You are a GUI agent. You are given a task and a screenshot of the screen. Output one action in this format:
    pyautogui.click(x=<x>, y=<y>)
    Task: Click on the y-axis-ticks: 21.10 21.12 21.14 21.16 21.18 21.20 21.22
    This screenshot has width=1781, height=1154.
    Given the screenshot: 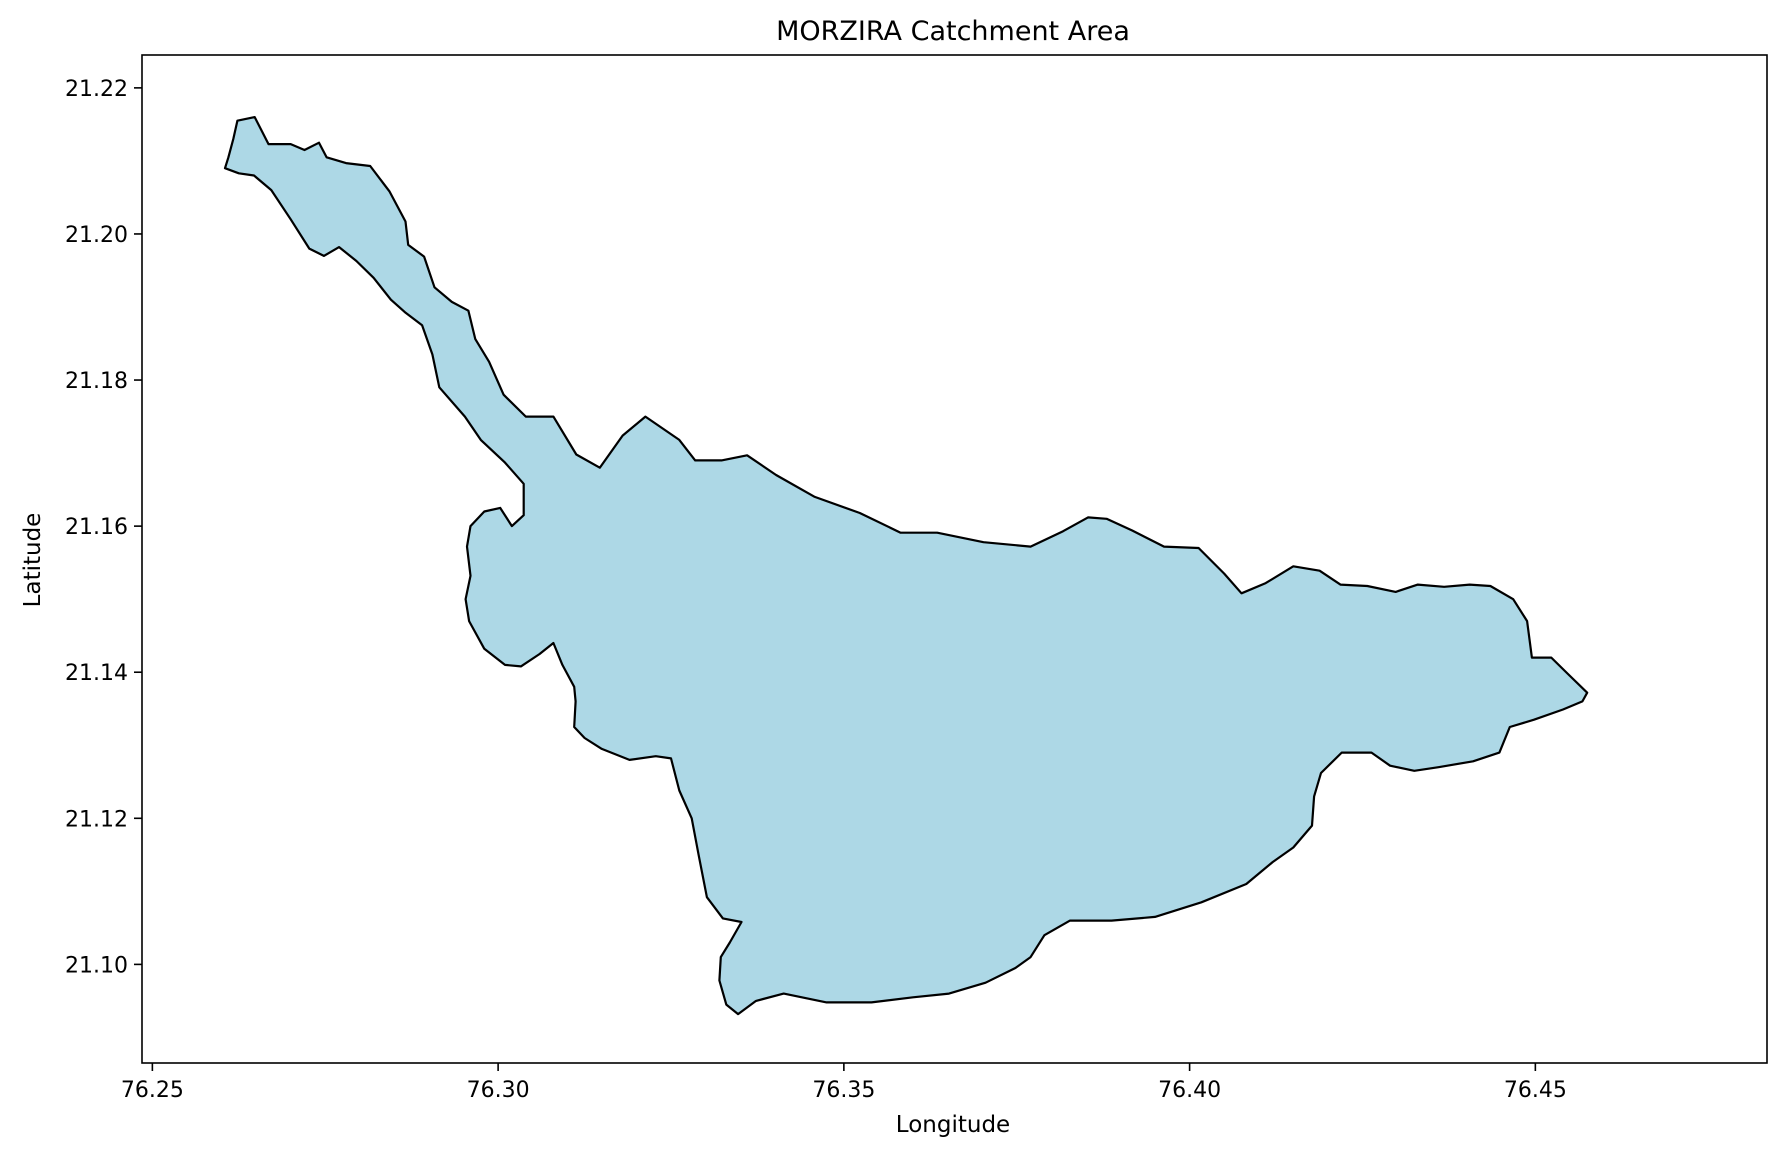 What is the action you would take?
    pyautogui.click(x=103, y=527)
    